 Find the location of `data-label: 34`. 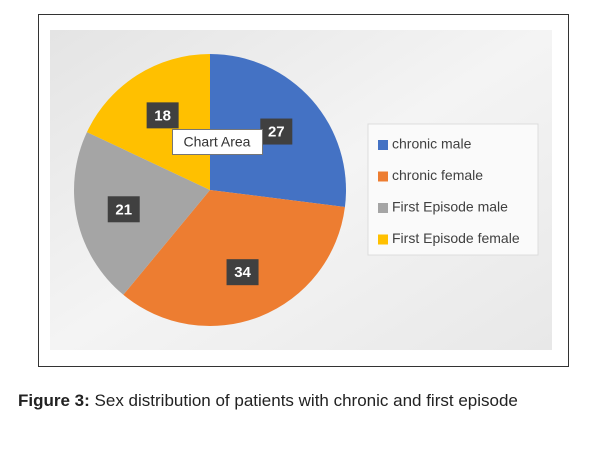

data-label: 34 is located at coordinates (242, 272).